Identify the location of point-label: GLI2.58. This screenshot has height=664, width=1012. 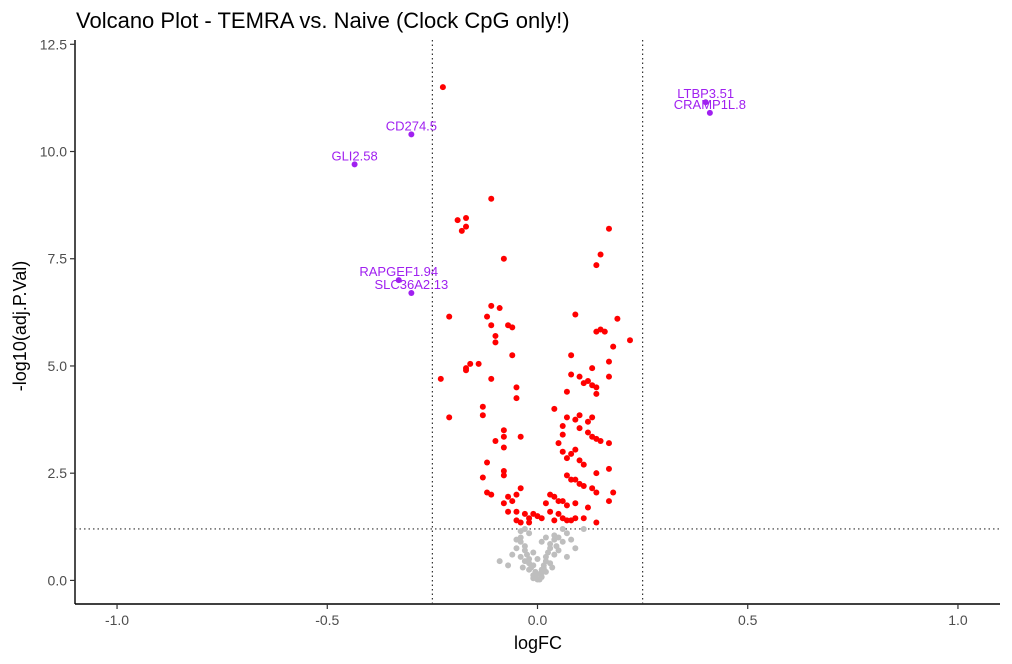
(354, 155).